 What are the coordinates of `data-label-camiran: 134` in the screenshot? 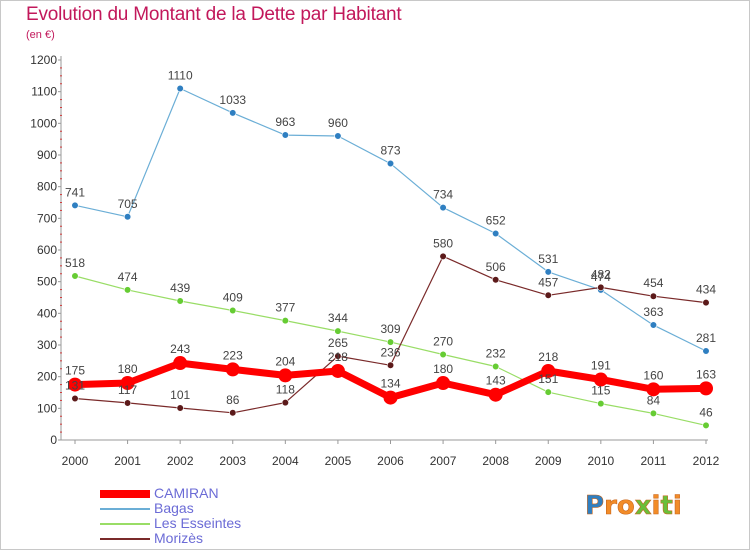 It's located at (390, 384).